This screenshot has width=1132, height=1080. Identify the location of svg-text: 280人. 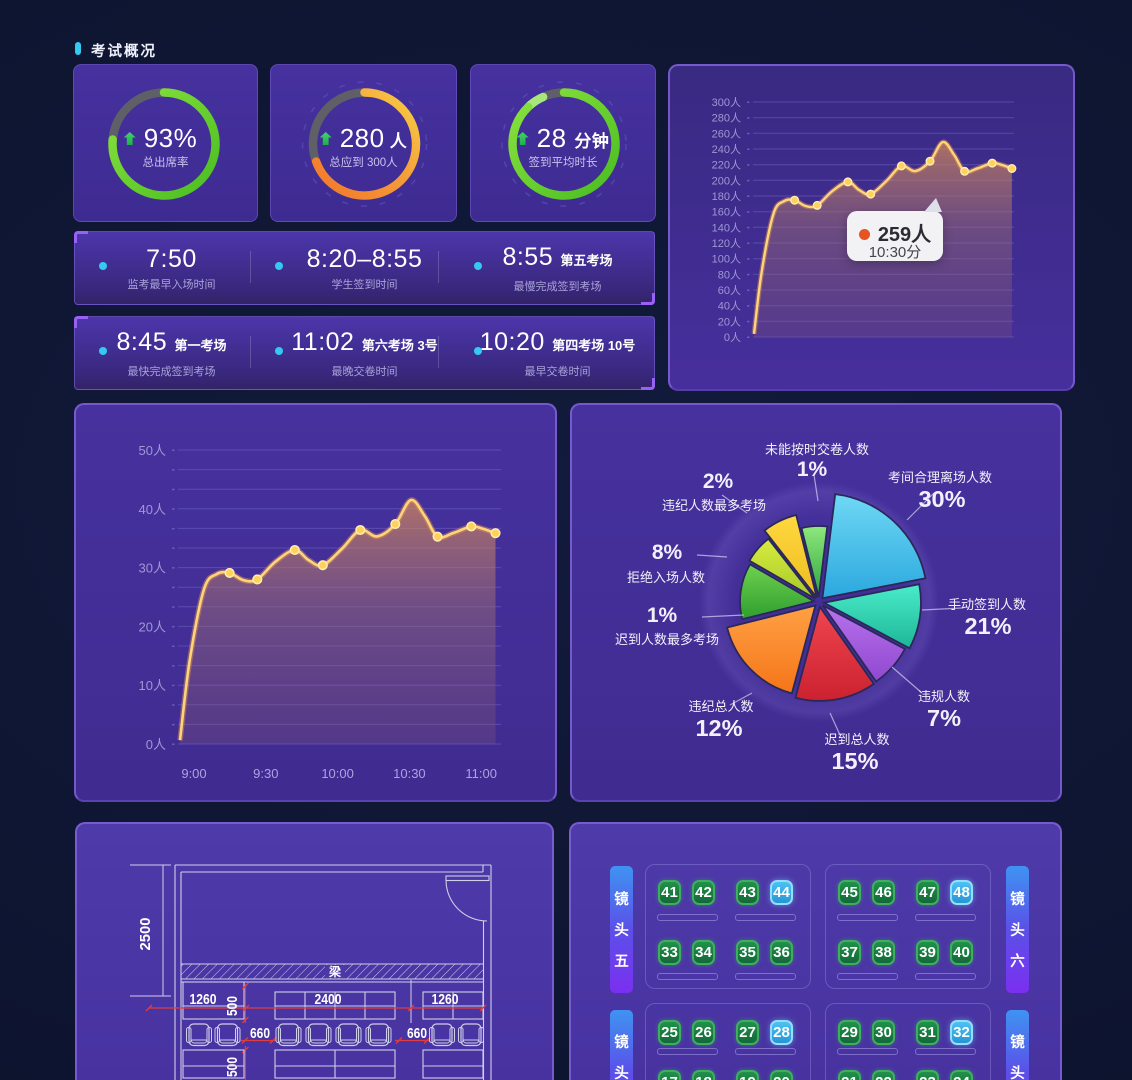
(726, 118).